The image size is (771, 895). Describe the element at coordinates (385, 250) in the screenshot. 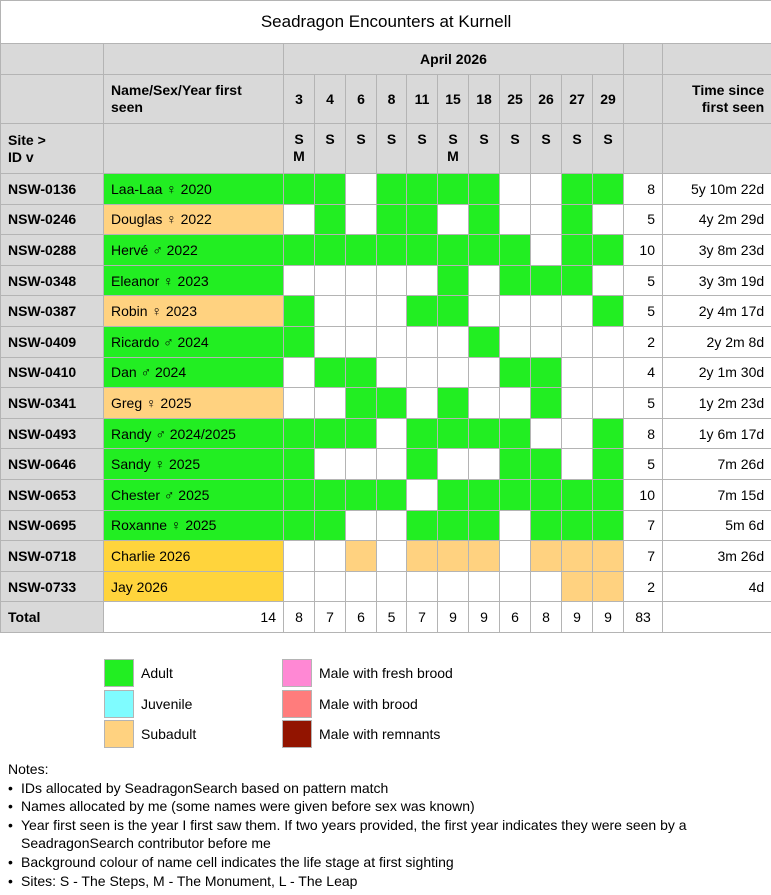

I see `table-row: NSW-0288 Hervé ♂ 2022 10 3y 8m 23d` at that location.